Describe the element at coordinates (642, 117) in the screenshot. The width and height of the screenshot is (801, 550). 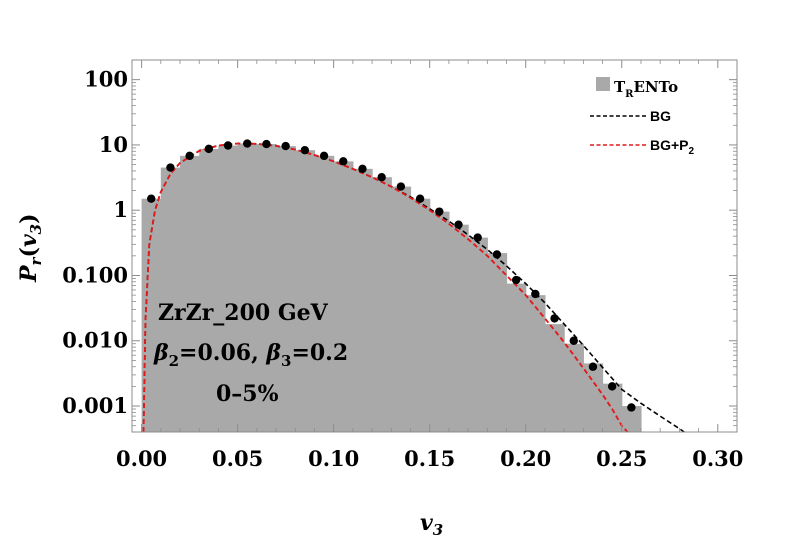
I see `legend: TRENTo BG BG+P2` at that location.